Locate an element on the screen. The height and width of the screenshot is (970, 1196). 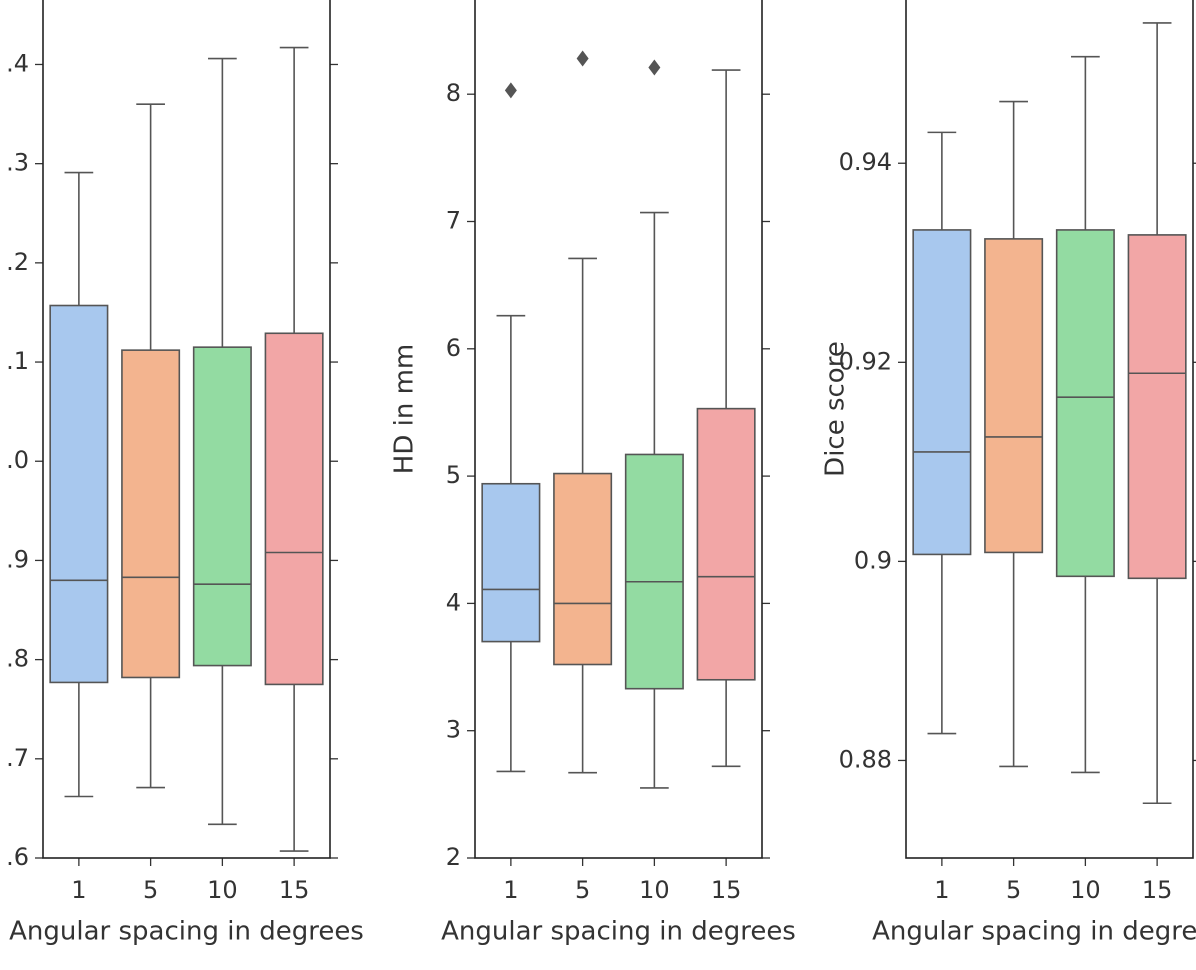
y-tick-label: 0.88 is located at coordinates (865, 759).